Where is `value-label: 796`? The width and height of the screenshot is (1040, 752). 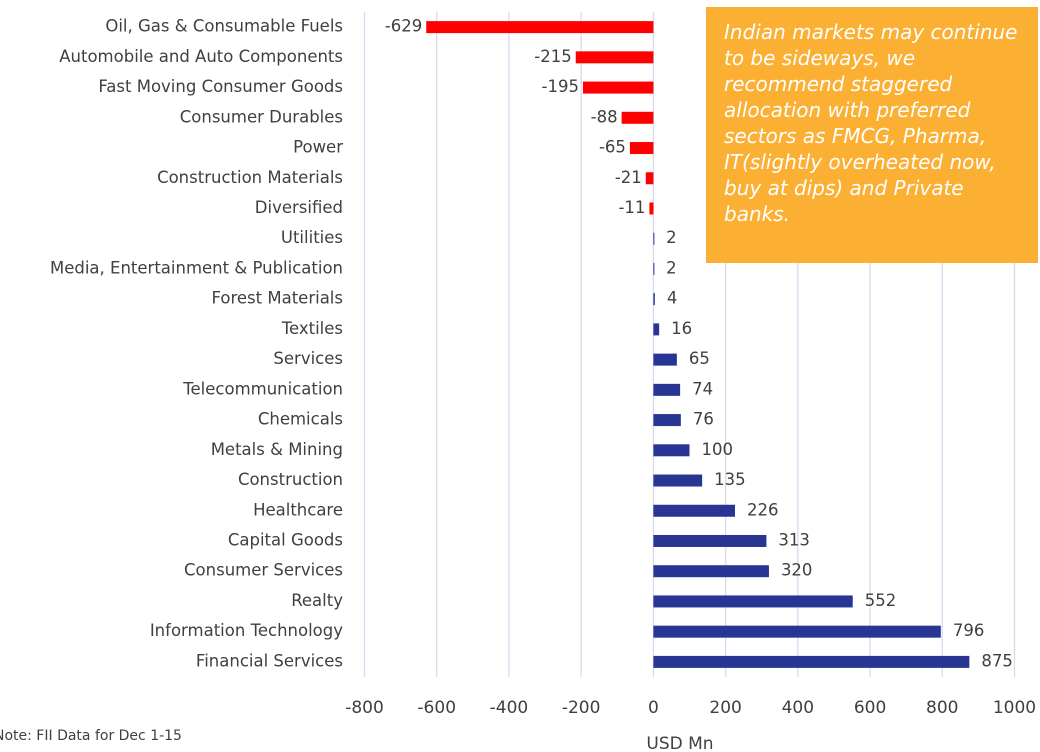
value-label: 796 is located at coordinates (969, 630).